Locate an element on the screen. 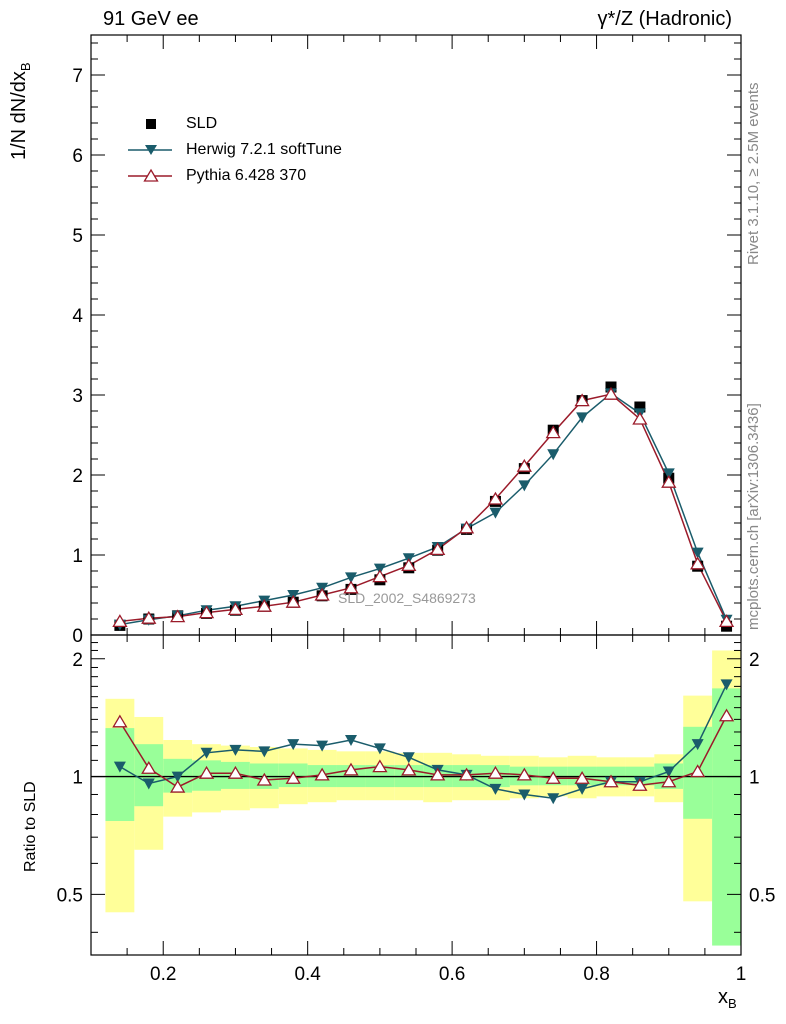  header-left: 91 GeV ee is located at coordinates (151, 19).